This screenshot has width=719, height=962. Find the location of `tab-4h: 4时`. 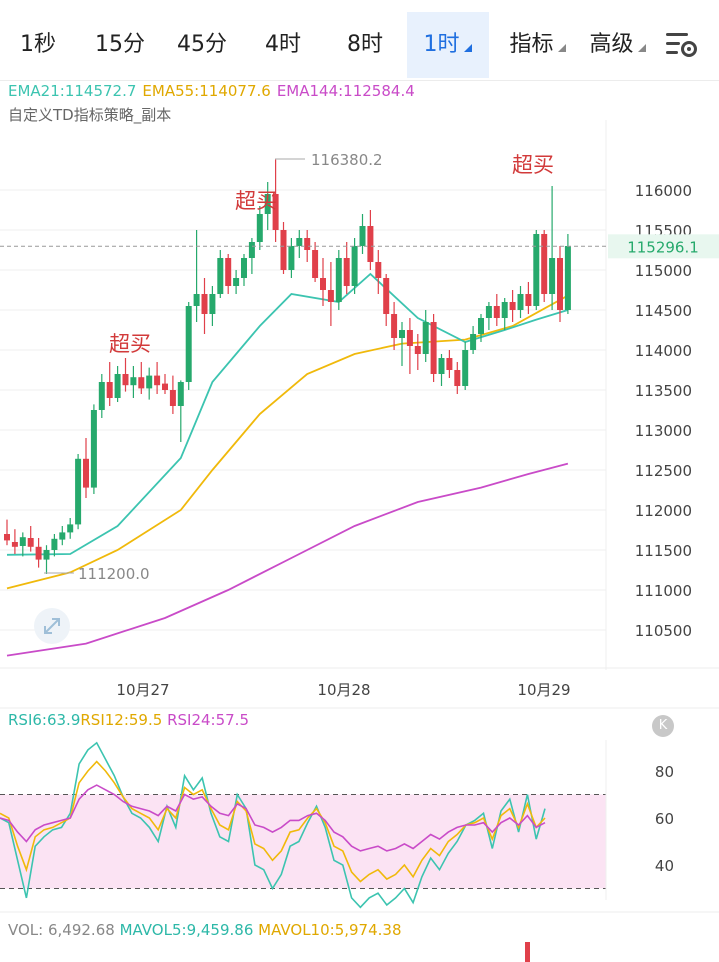

tab-4h: 4时 is located at coordinates (283, 45).